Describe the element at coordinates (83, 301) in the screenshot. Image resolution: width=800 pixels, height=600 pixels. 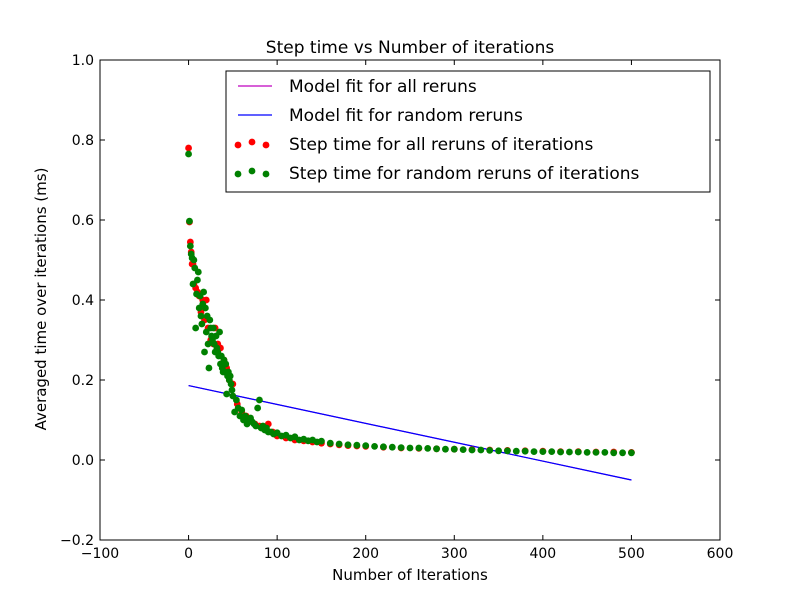
I see `y-tick-label: 0.4` at that location.